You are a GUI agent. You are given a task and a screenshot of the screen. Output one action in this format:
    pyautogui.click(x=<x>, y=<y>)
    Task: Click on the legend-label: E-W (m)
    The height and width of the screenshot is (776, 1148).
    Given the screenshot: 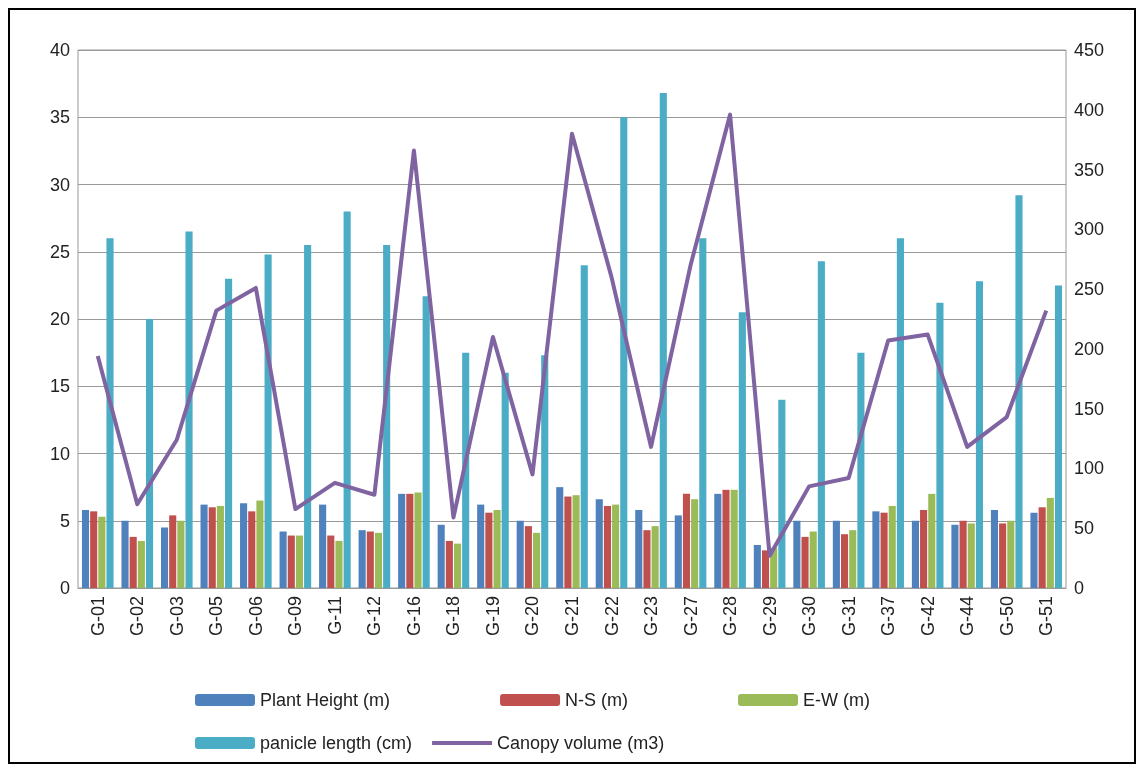 What is the action you would take?
    pyautogui.click(x=837, y=700)
    